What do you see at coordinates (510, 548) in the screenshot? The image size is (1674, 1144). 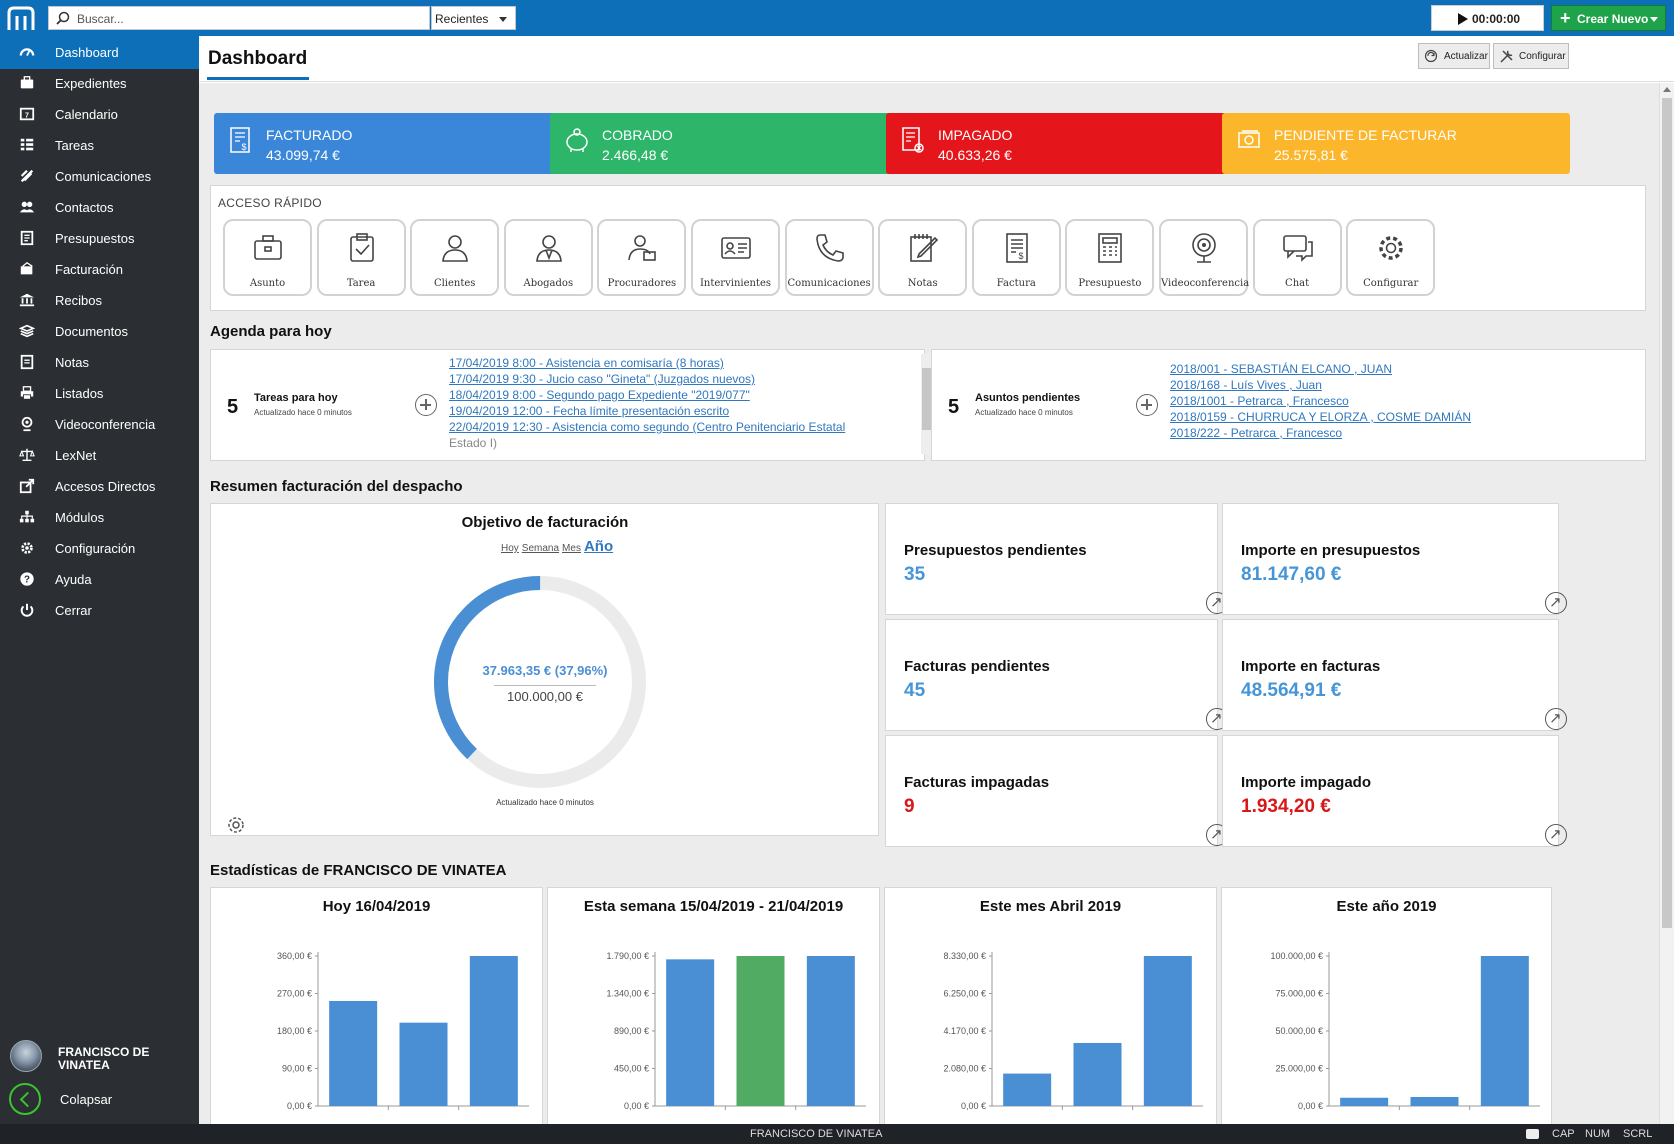 I see `filter-today: Hoy` at bounding box center [510, 548].